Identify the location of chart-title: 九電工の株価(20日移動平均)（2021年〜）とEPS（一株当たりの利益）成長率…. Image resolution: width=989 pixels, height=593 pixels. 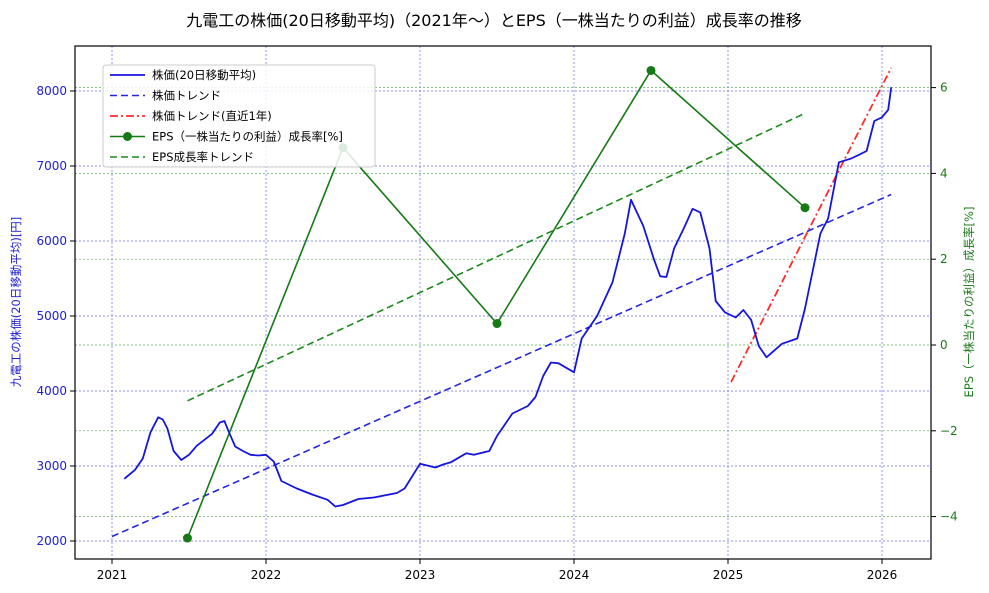
(493, 20).